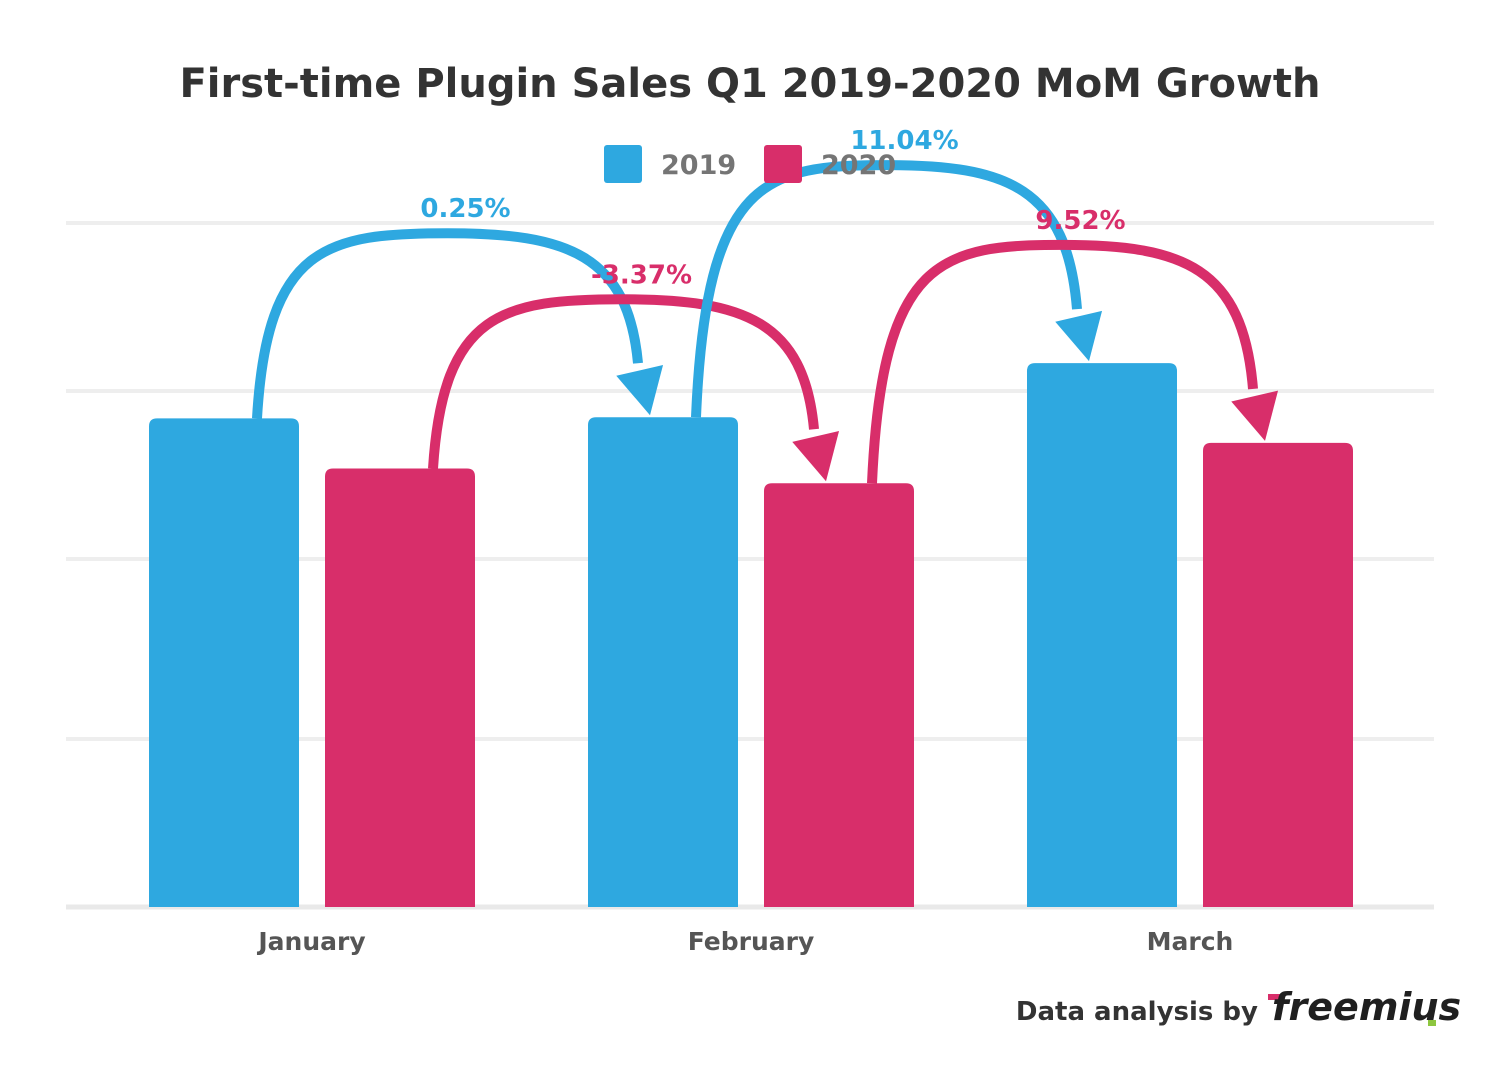  What do you see at coordinates (1080, 221) in the screenshot?
I see `growth-label: 9.52%` at bounding box center [1080, 221].